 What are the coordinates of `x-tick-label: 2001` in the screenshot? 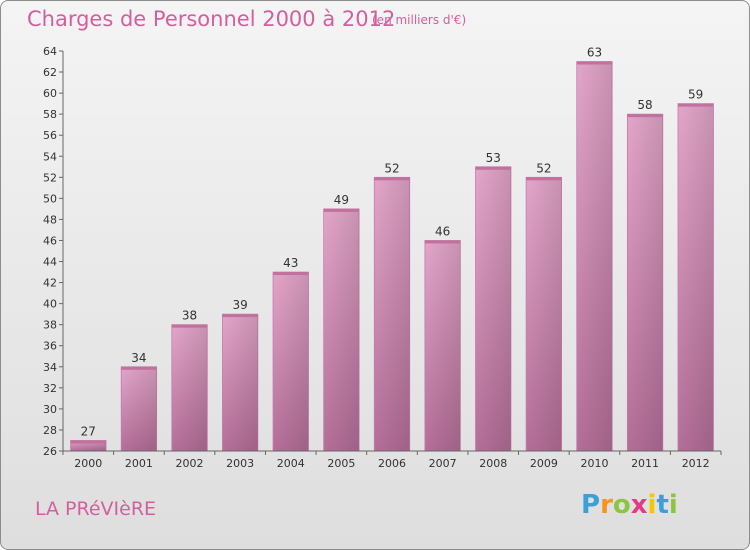 It's located at (139, 463).